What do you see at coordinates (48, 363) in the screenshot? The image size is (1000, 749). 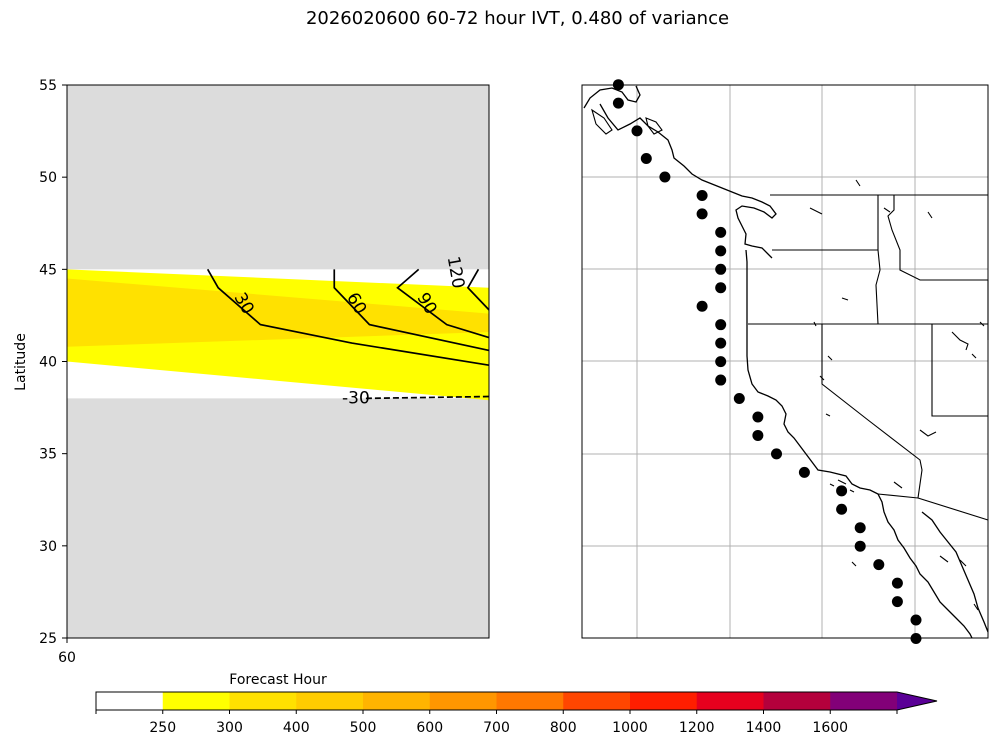 I see `y-tick-label: 40` at bounding box center [48, 363].